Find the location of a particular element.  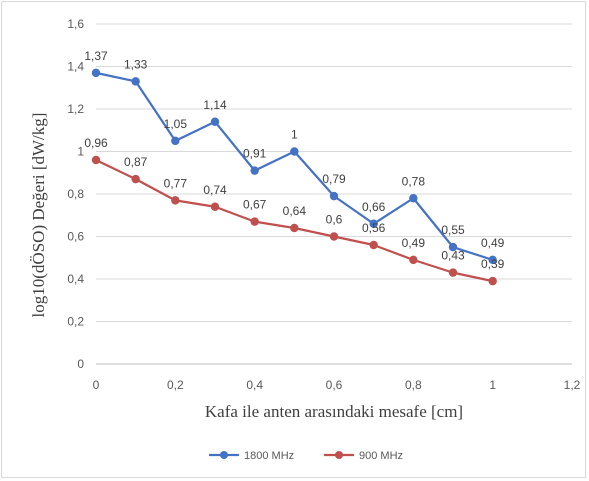

data-label: 1,33 is located at coordinates (136, 64).